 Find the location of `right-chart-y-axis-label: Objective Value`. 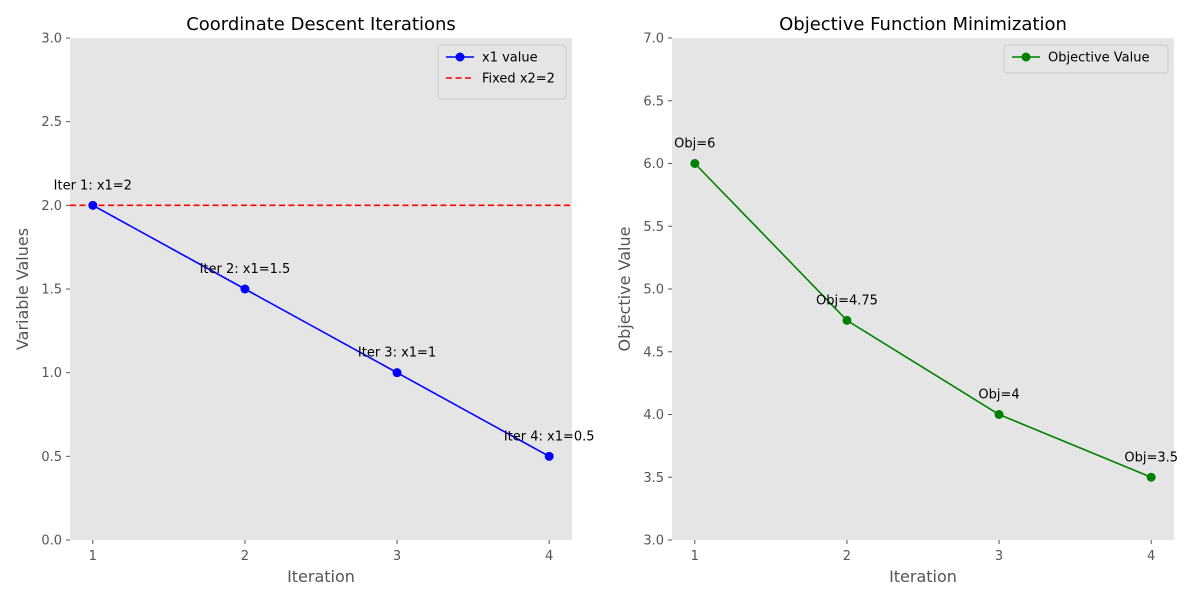

right-chart-y-axis-label: Objective Value is located at coordinates (624, 289).